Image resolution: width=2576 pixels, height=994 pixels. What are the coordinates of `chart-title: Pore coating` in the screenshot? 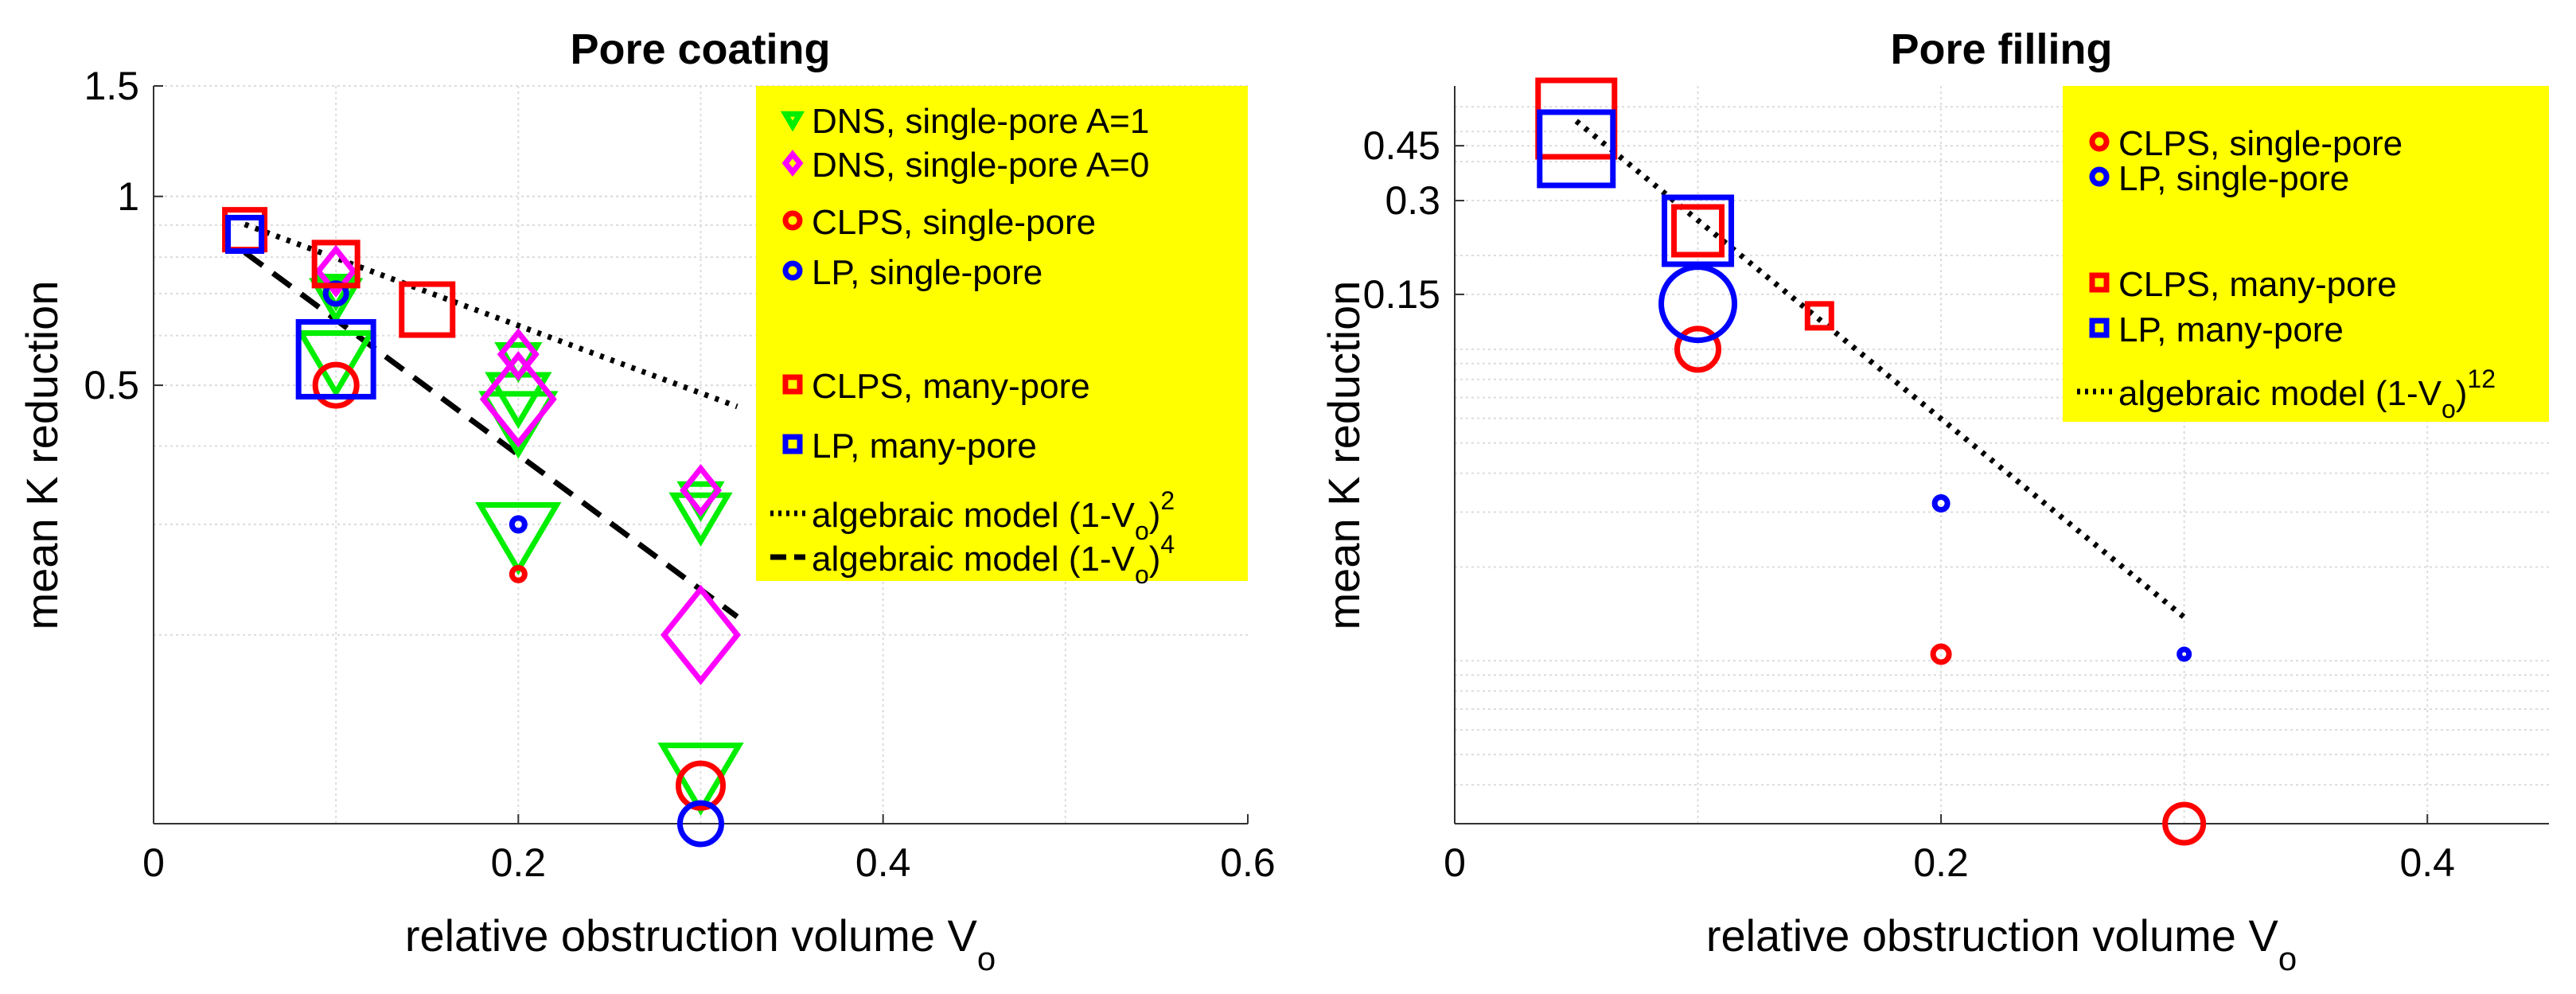 It's located at (700, 49).